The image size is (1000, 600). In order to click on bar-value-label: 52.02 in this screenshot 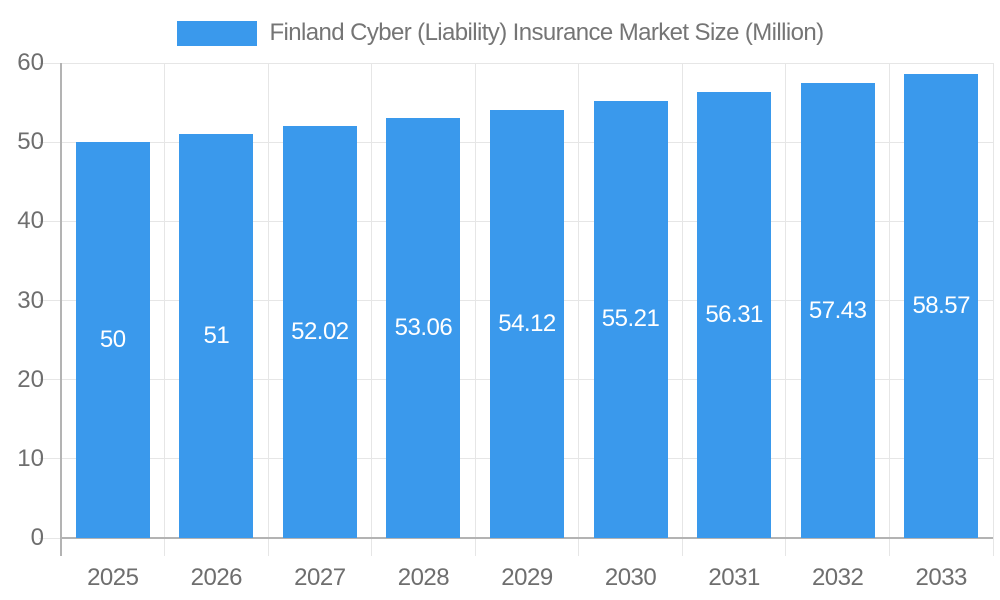, I will do `click(320, 332)`.